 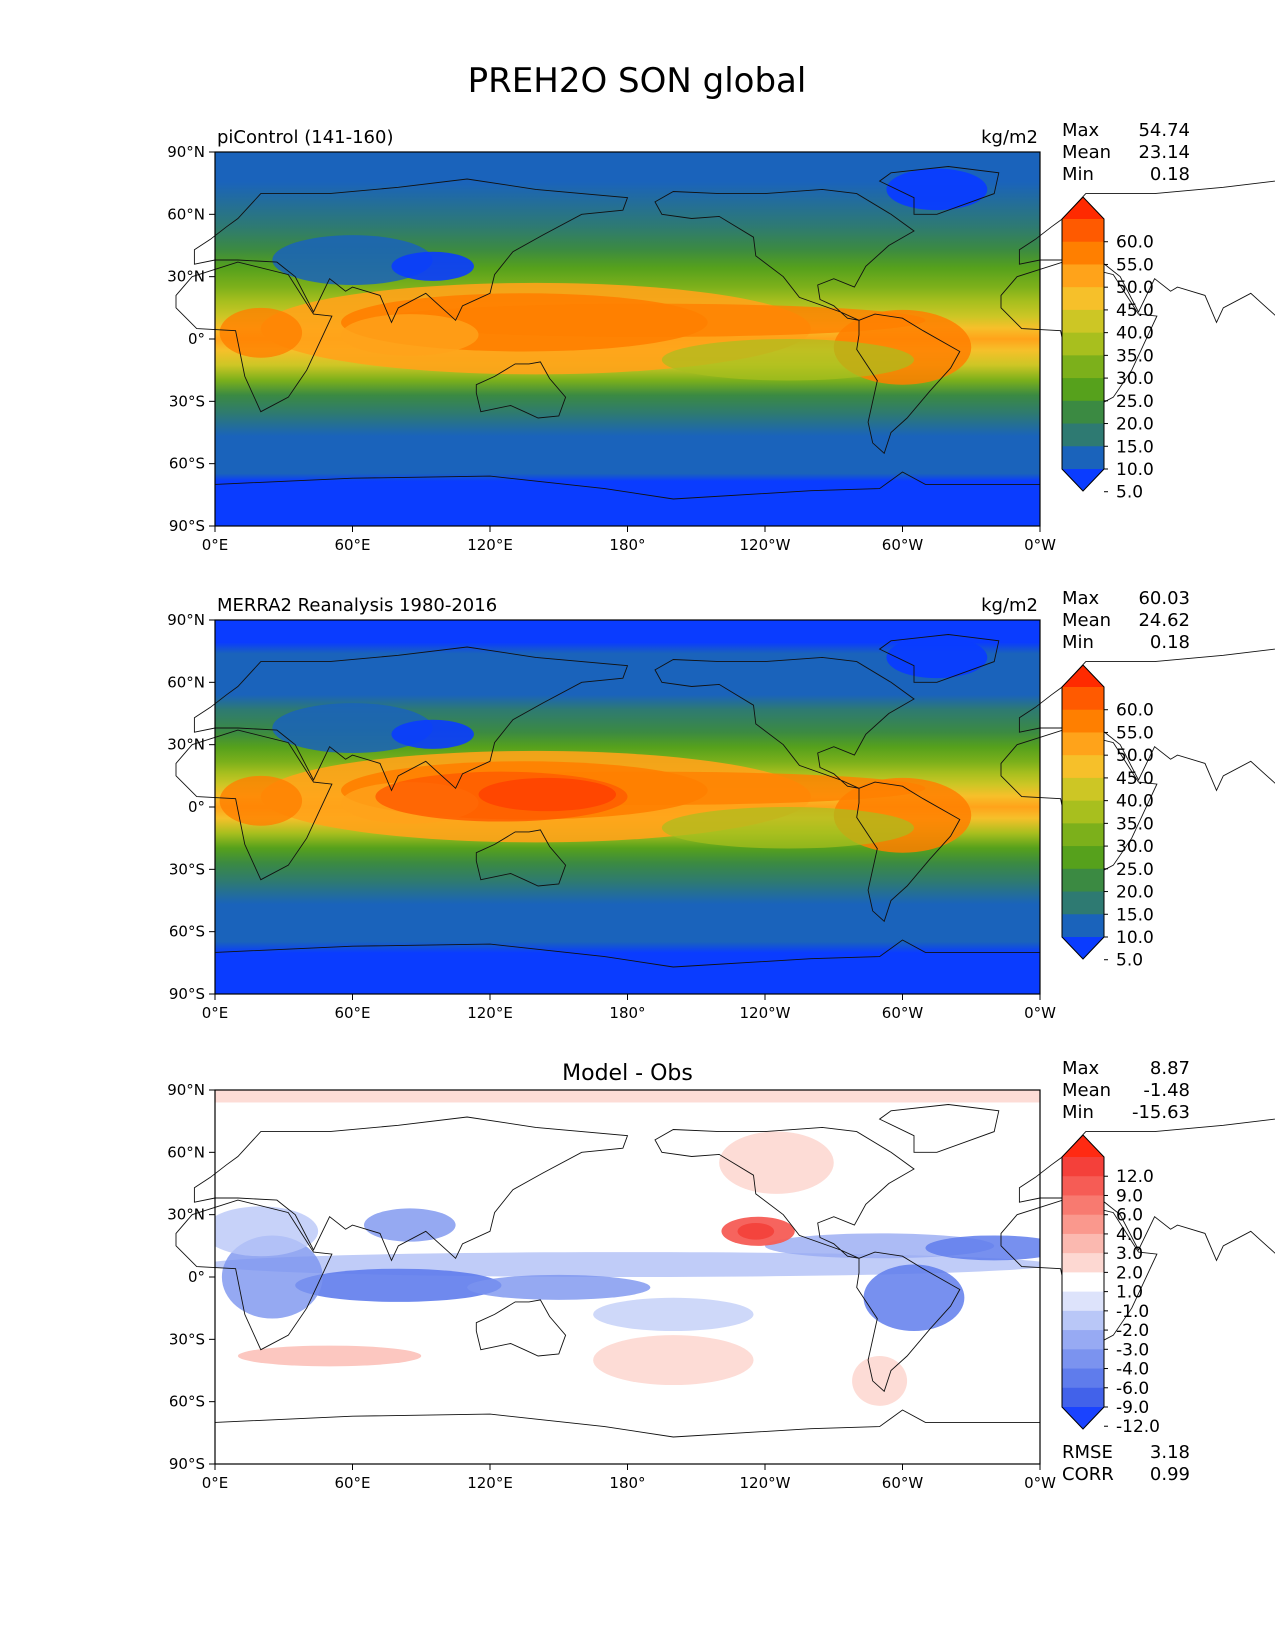 I want to click on colorbar-label: 45.0, so click(x=1135, y=311).